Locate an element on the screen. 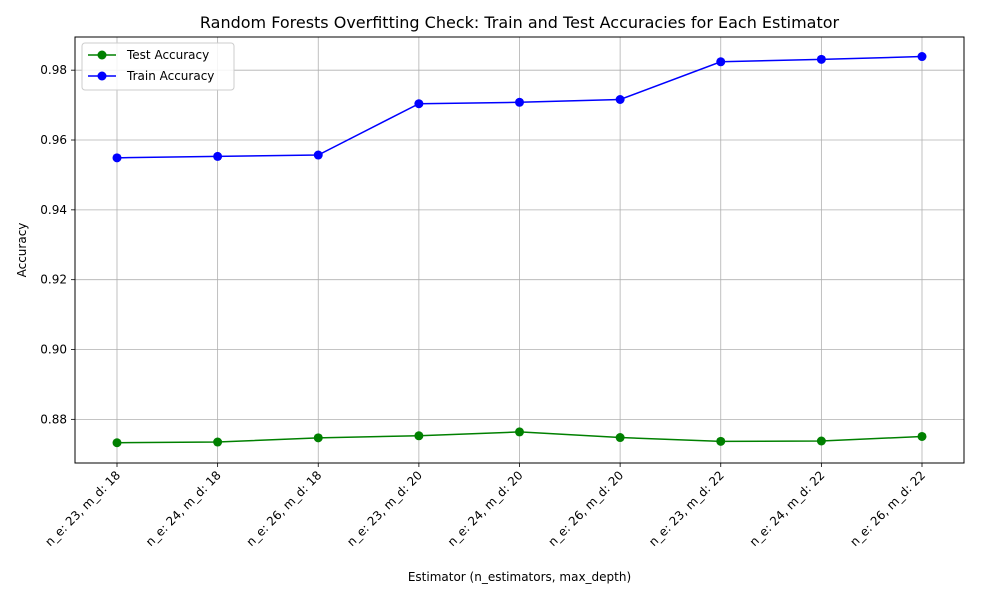 This screenshot has height=600, width=1000. y-tick-label: 0.98 is located at coordinates (53, 70).